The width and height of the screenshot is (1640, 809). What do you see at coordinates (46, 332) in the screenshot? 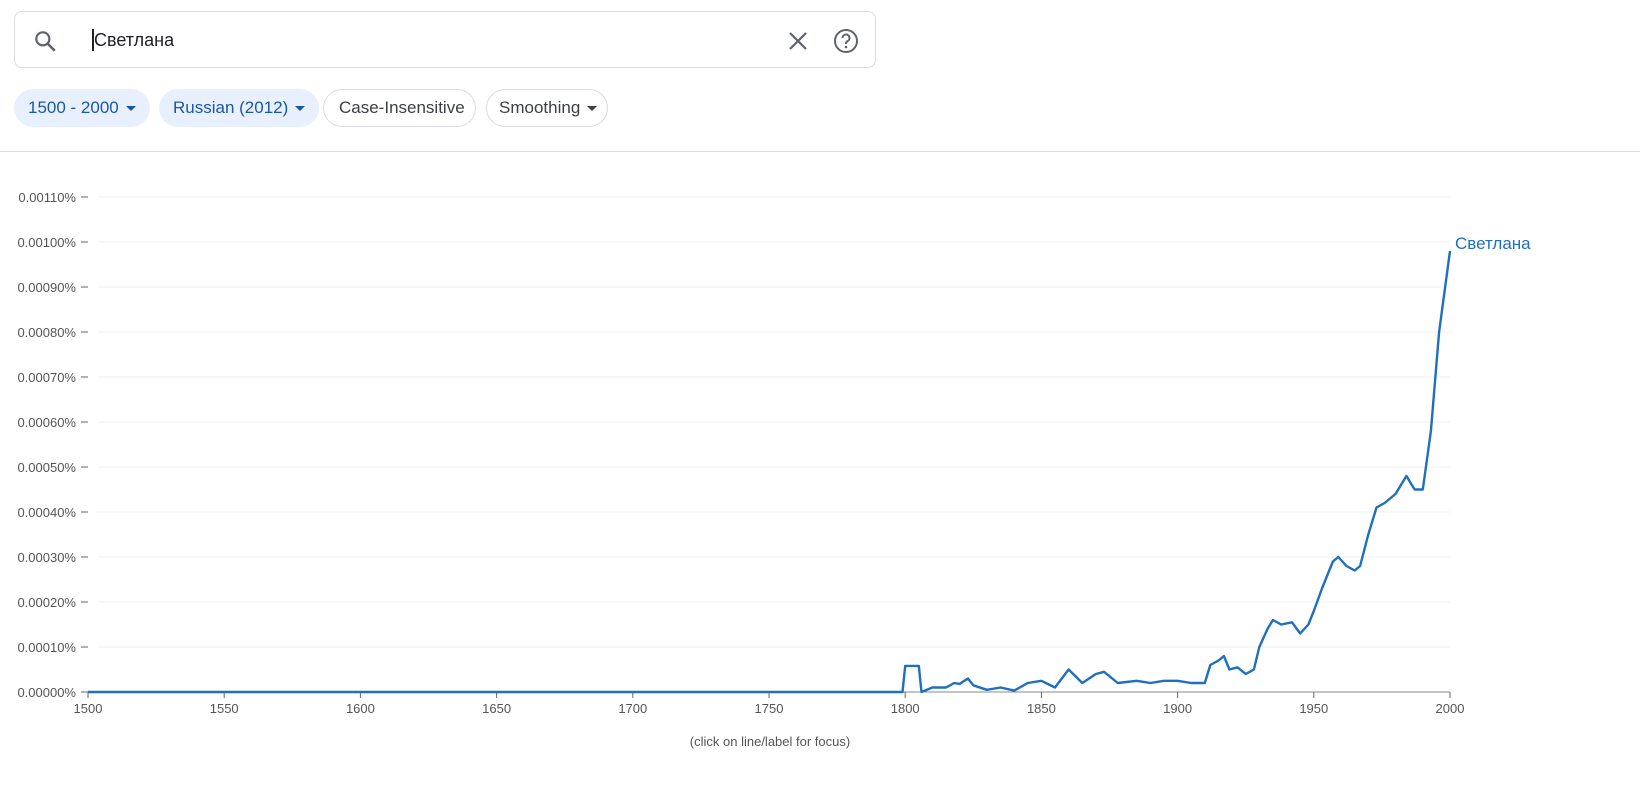
I see `y-tick-label: 0.00080%` at bounding box center [46, 332].